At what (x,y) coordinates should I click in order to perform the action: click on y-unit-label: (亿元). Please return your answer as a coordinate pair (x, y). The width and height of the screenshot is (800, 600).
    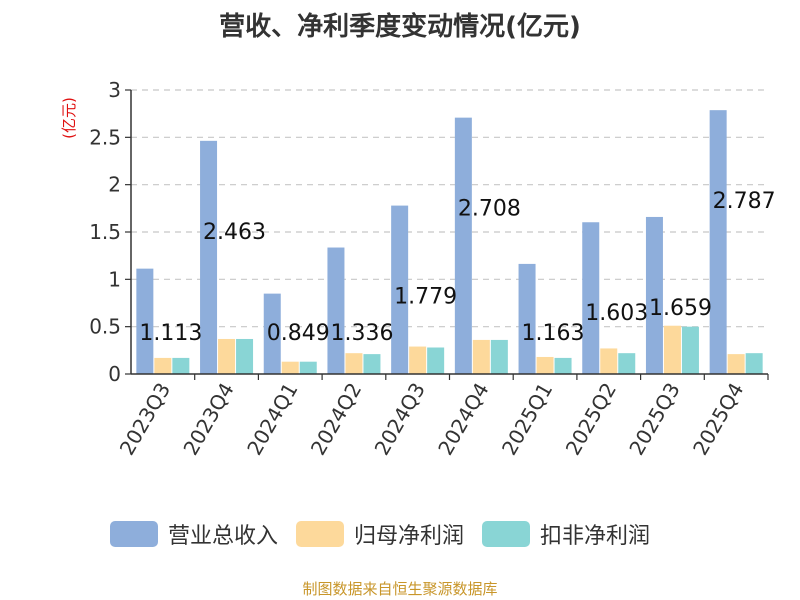
    Looking at the image, I should click on (69, 118).